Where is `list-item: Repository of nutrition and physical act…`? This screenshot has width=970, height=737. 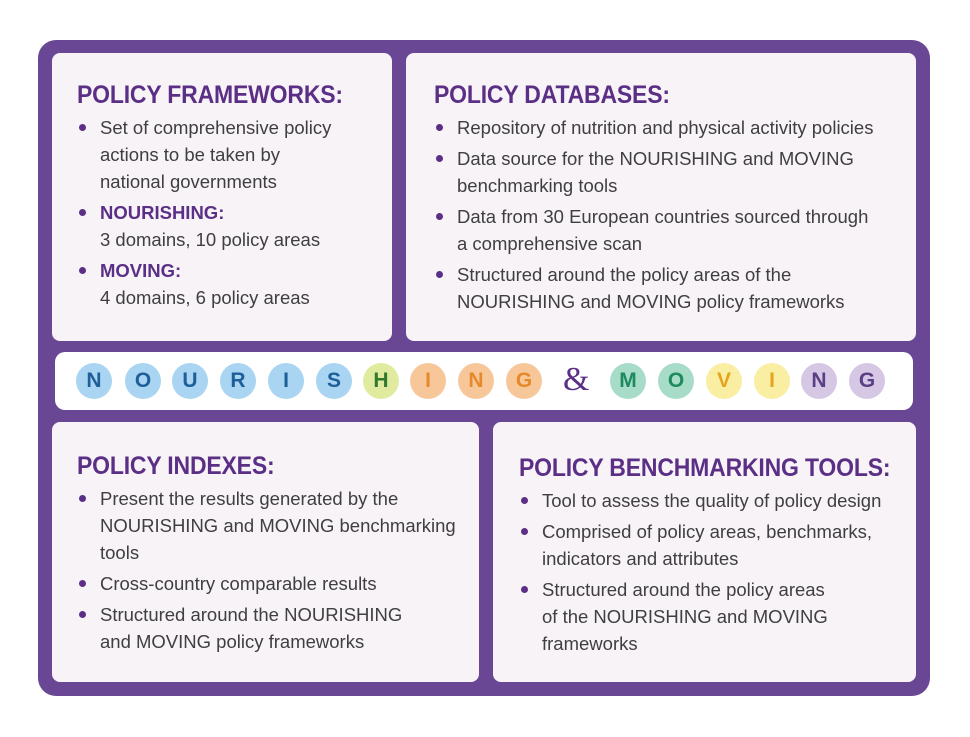 list-item: Repository of nutrition and physical act… is located at coordinates (675, 127).